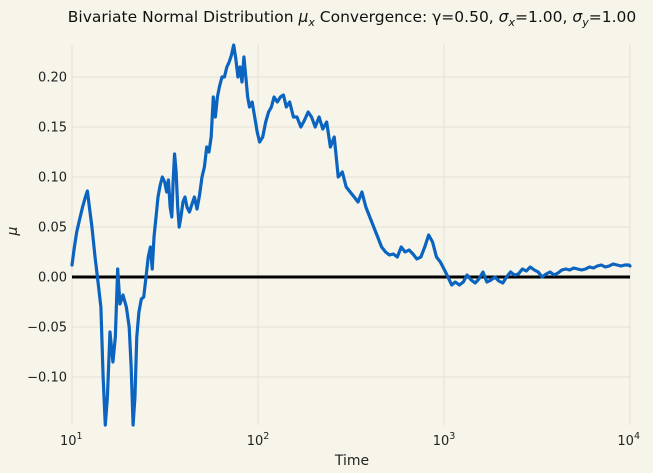  What do you see at coordinates (47, 378) in the screenshot?
I see `y-tick-label: −0.10` at bounding box center [47, 378].